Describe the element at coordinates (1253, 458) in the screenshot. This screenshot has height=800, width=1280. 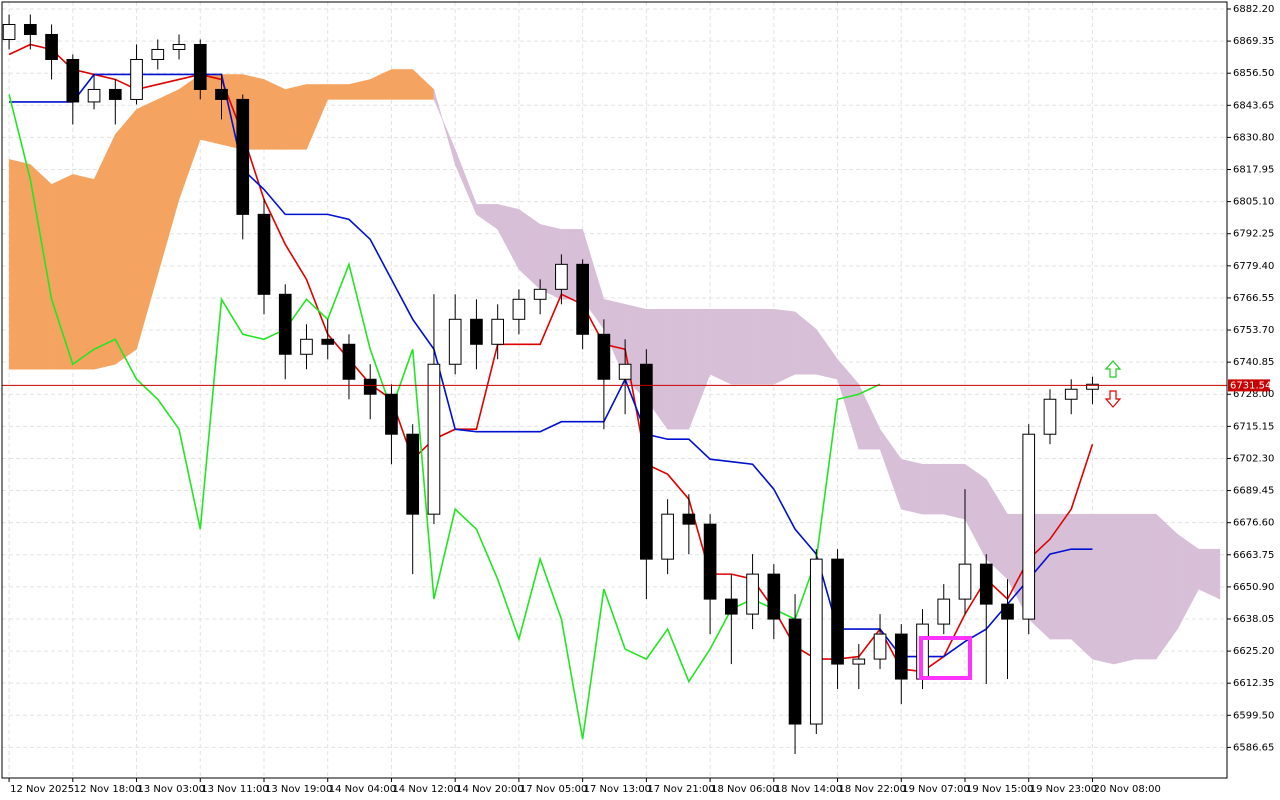
I see `y-tick-label: 6702.30` at that location.